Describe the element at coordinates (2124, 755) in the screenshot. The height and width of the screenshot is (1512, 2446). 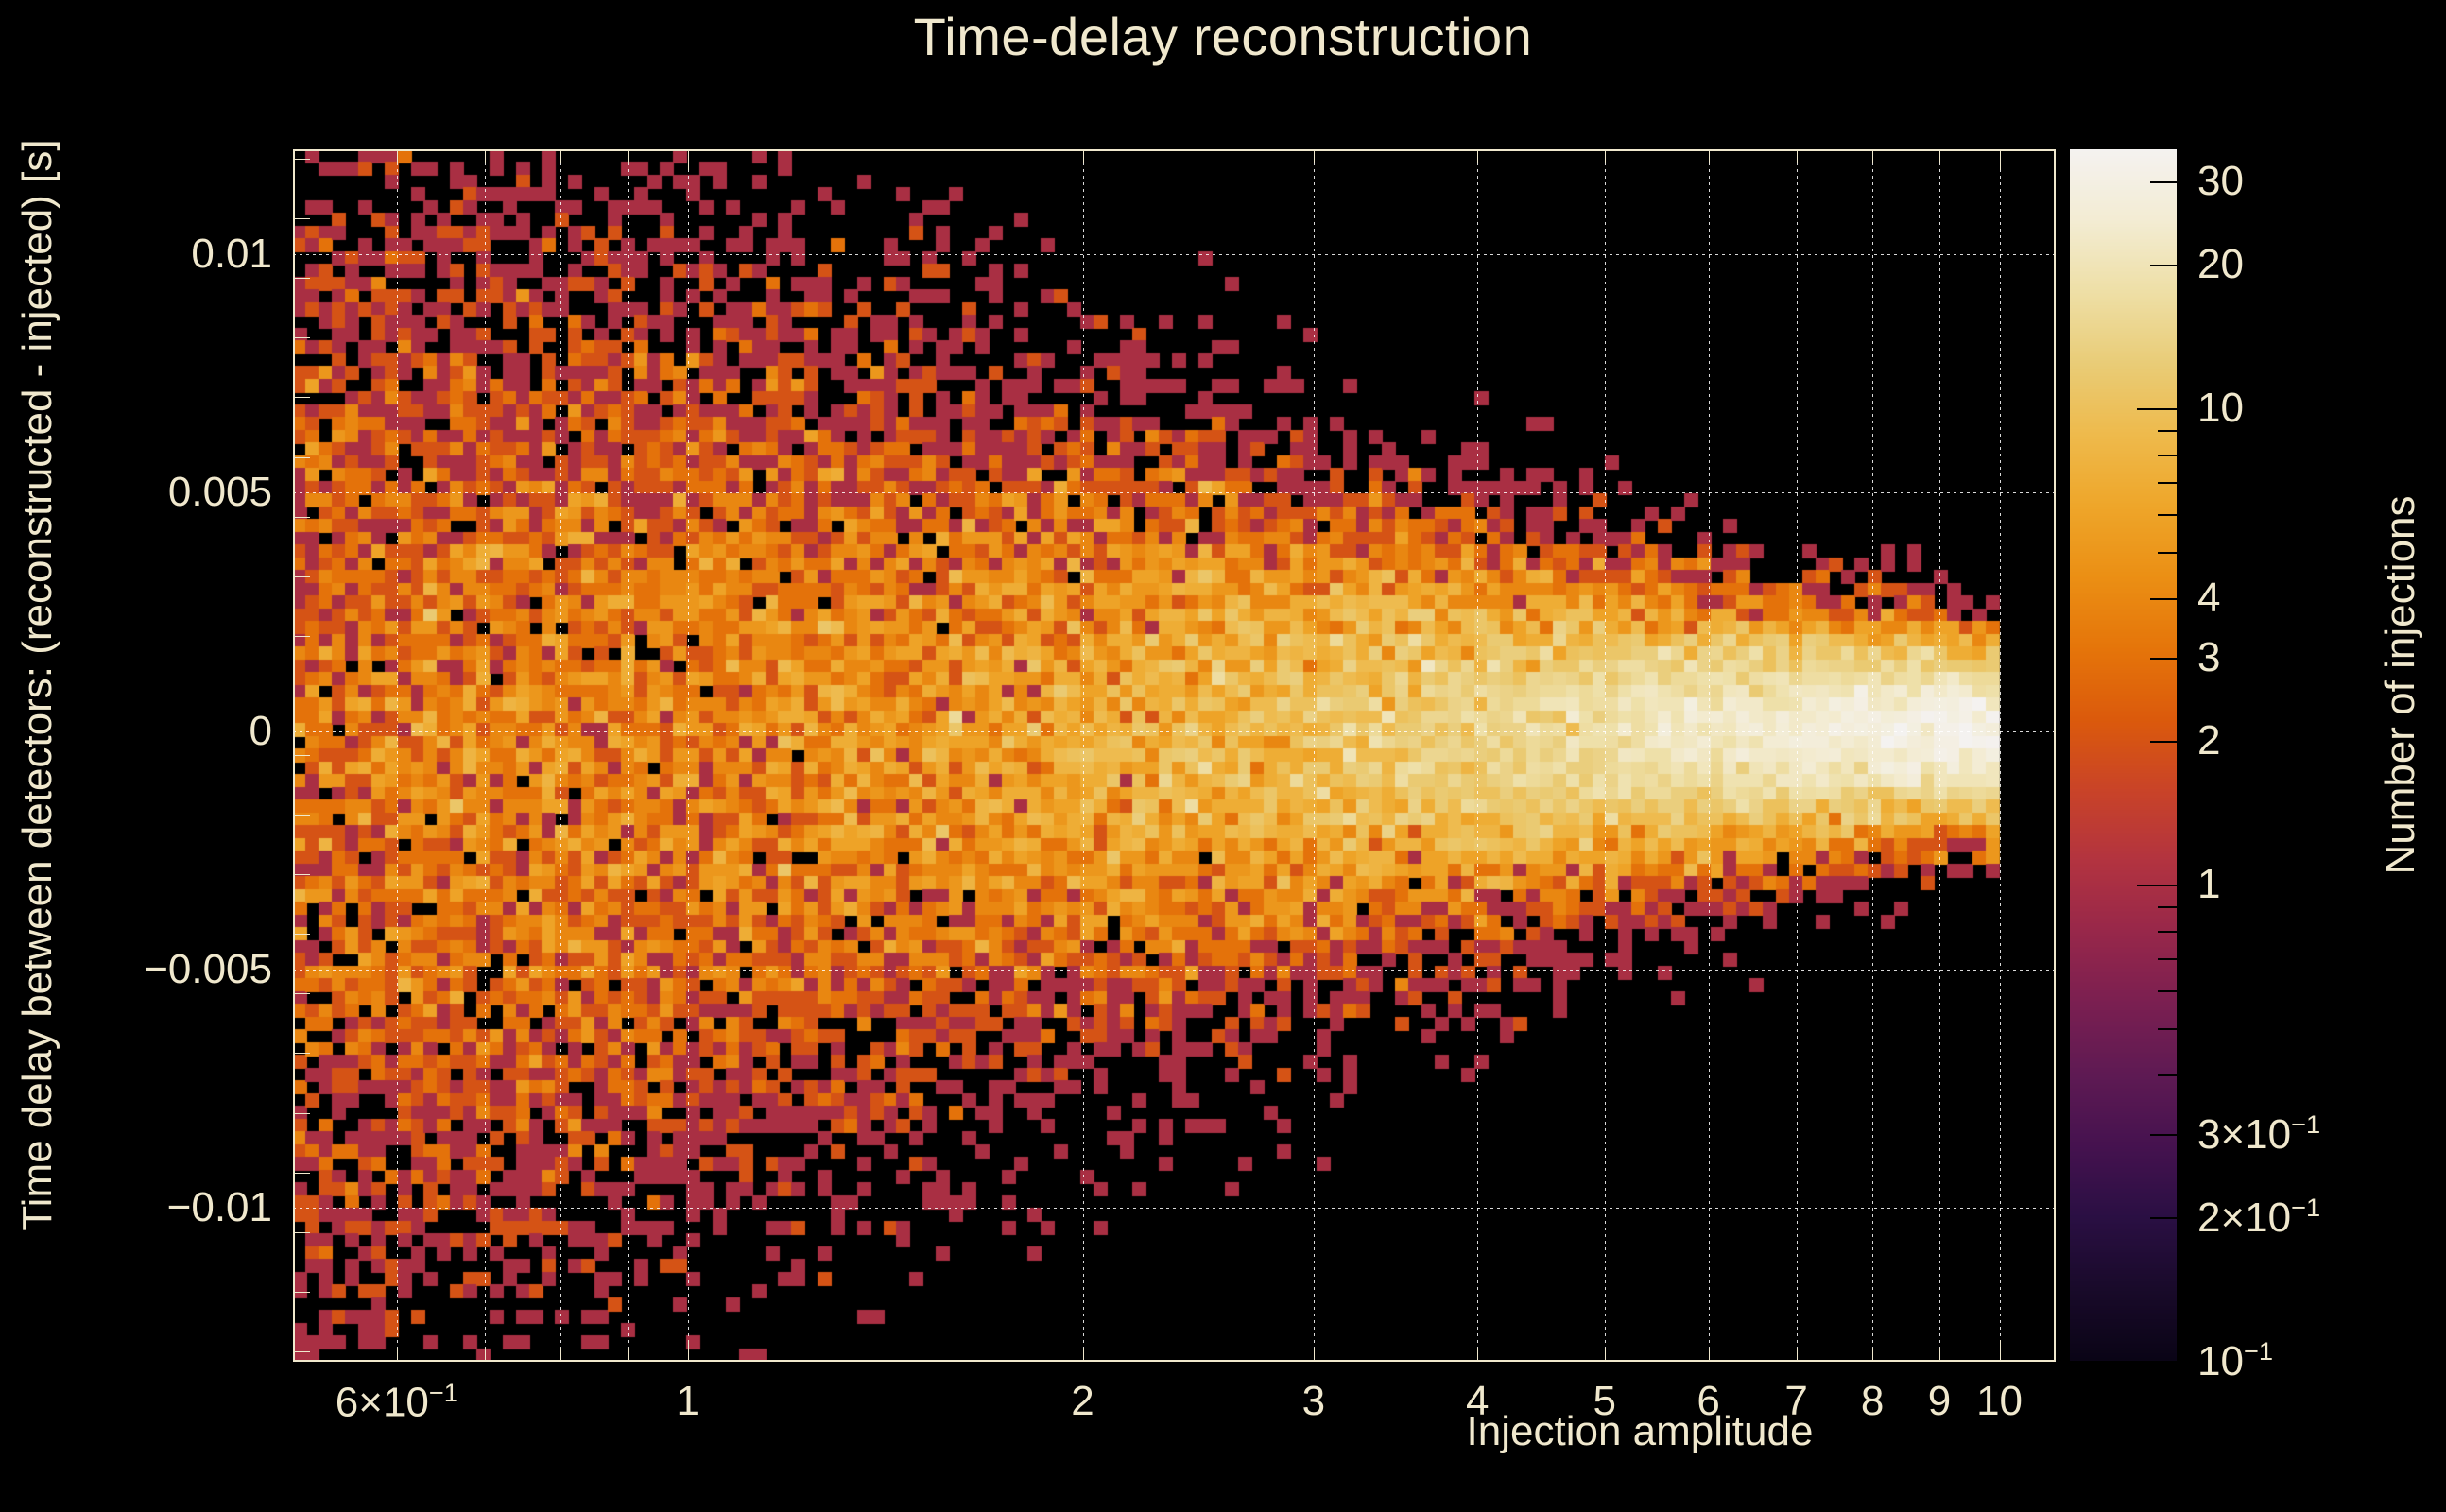
I see `colorbar` at that location.